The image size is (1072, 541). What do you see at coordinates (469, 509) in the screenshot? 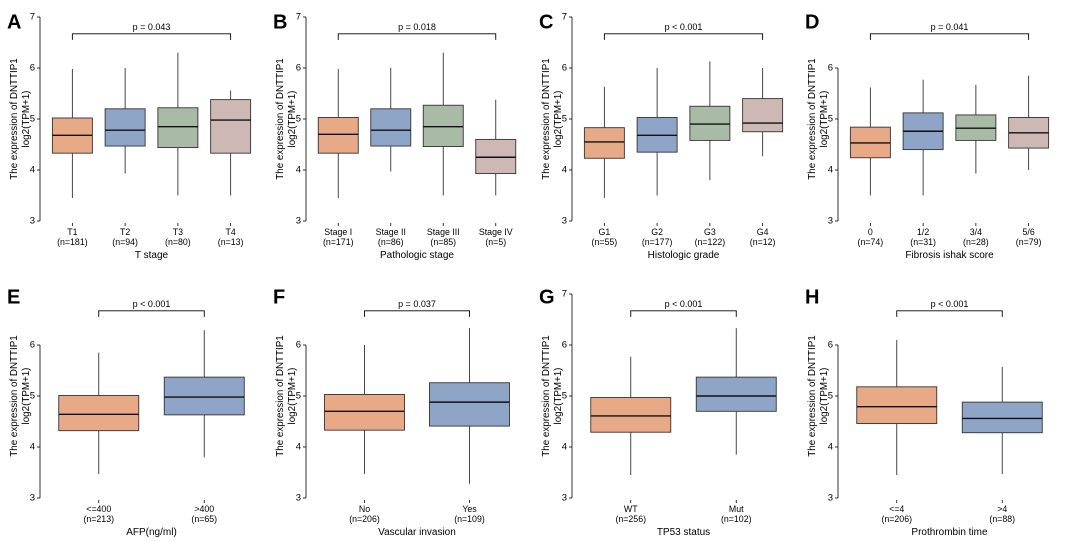
I see `x-category-label: Yes` at bounding box center [469, 509].